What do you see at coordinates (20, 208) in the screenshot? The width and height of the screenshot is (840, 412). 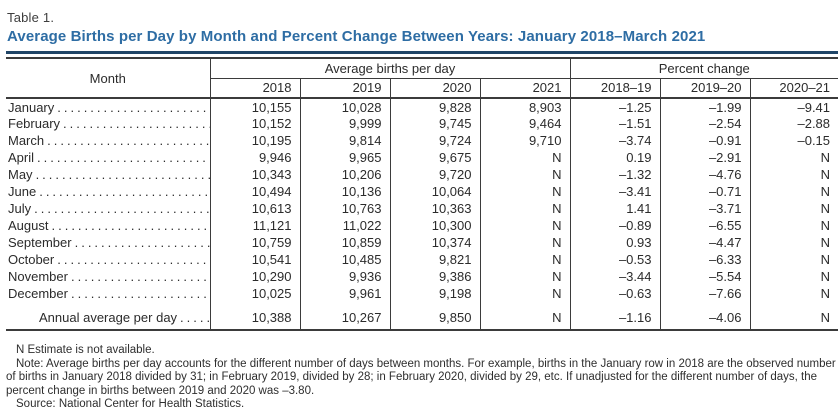 I see `month-label: July` at bounding box center [20, 208].